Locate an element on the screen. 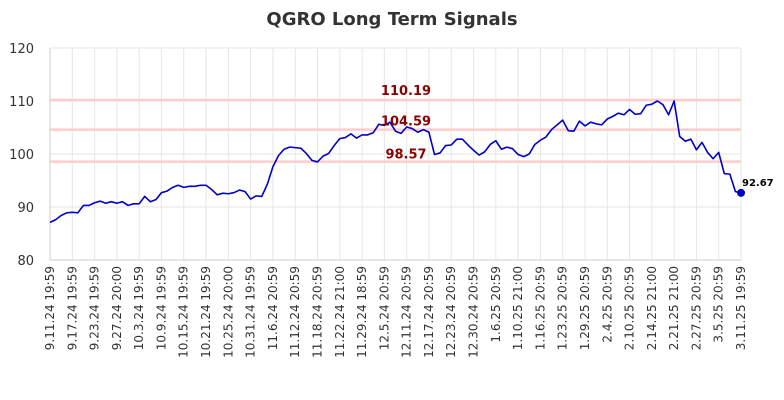 Image resolution: width=784 pixels, height=400 pixels. y-axis-ticks: 80 90 100 110 120 is located at coordinates (21, 155).